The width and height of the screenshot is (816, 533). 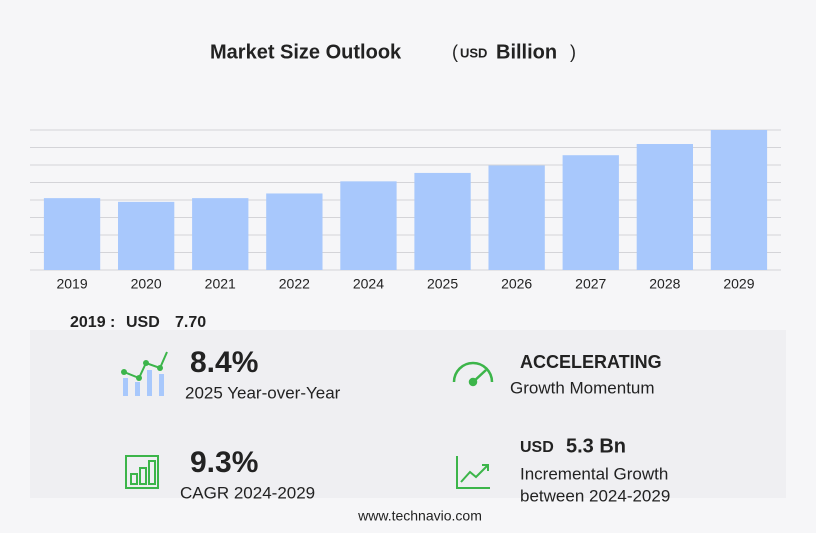 I want to click on icon-gauge, so click(x=473, y=374).